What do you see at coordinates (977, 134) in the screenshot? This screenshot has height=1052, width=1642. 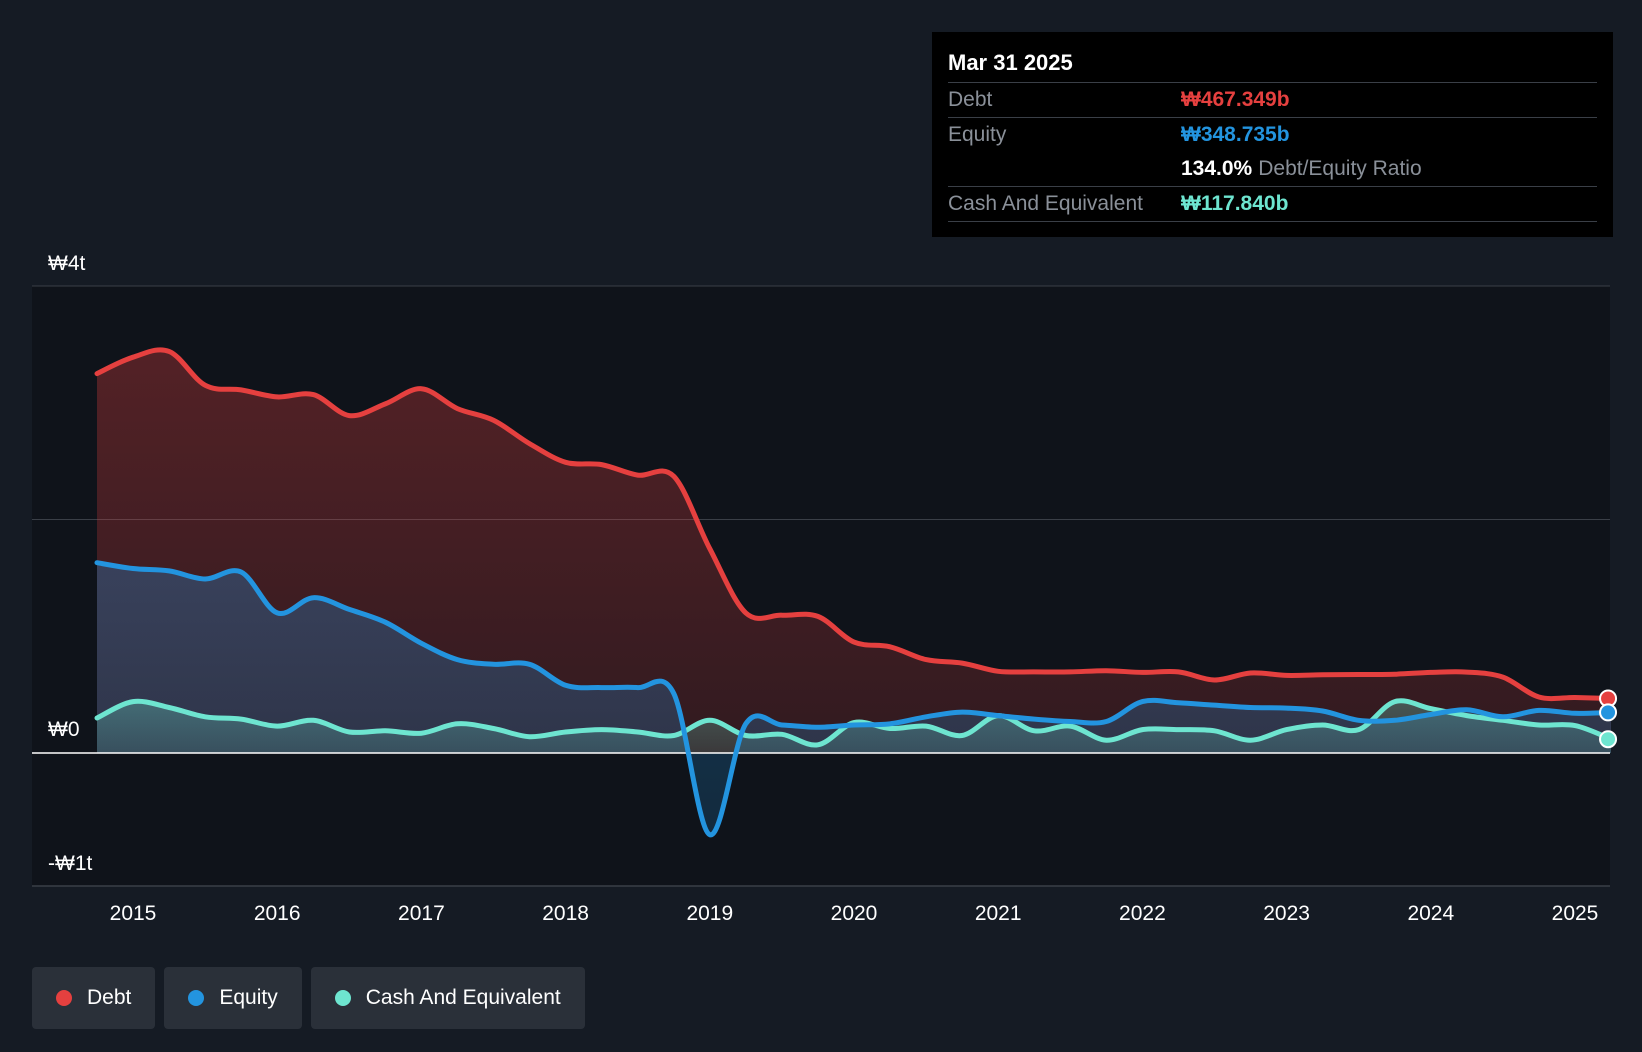 I see `tooltip-equity-label: Equity` at bounding box center [977, 134].